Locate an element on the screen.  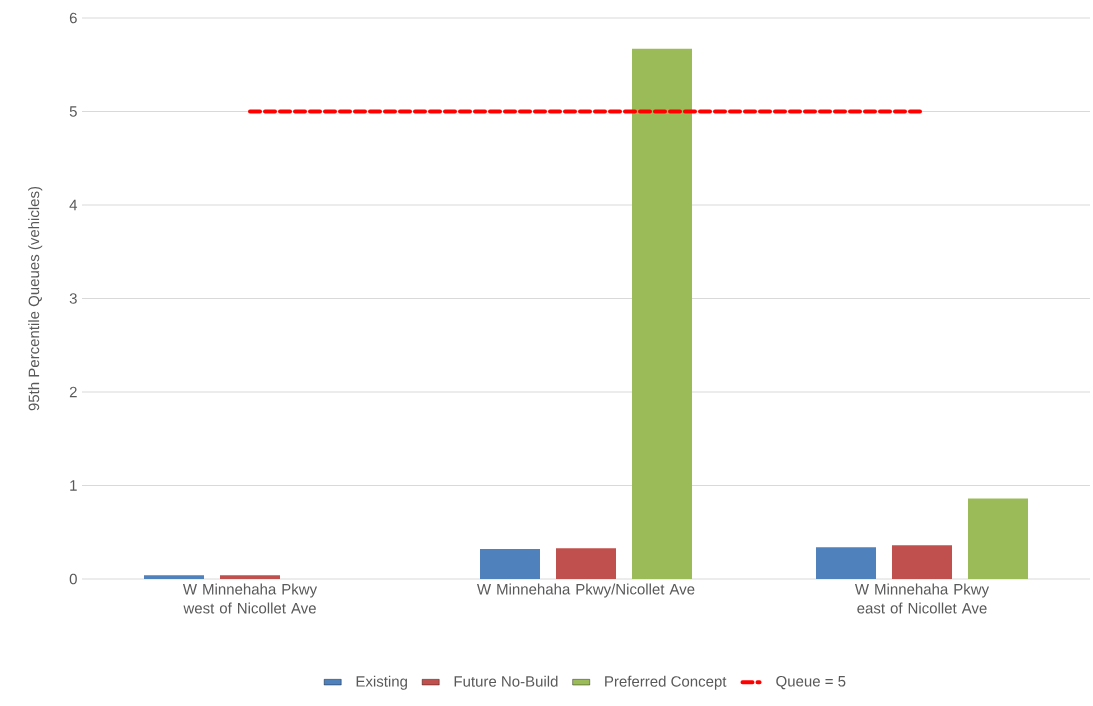
y-tick-label: 5 is located at coordinates (73, 111).